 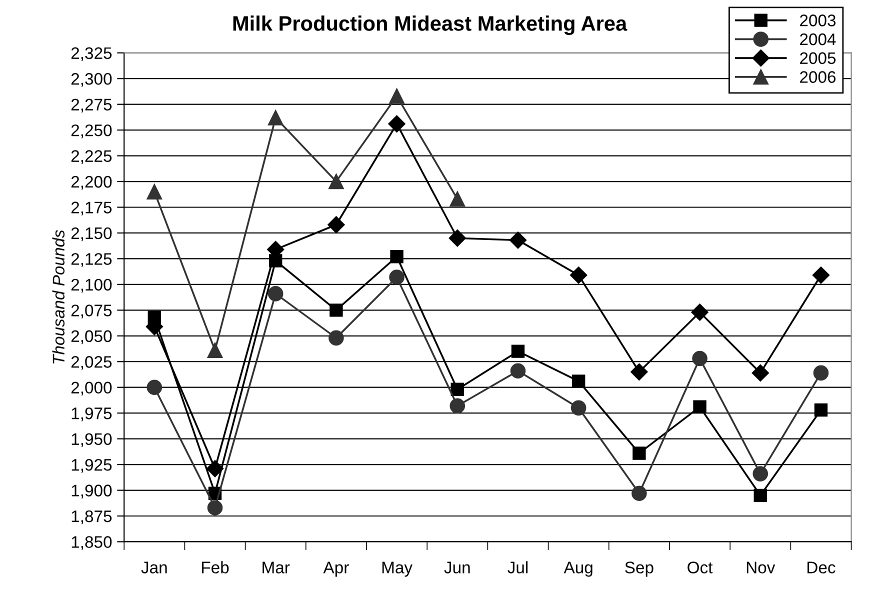 What do you see at coordinates (818, 77) in the screenshot?
I see `legend-label: 2006` at bounding box center [818, 77].